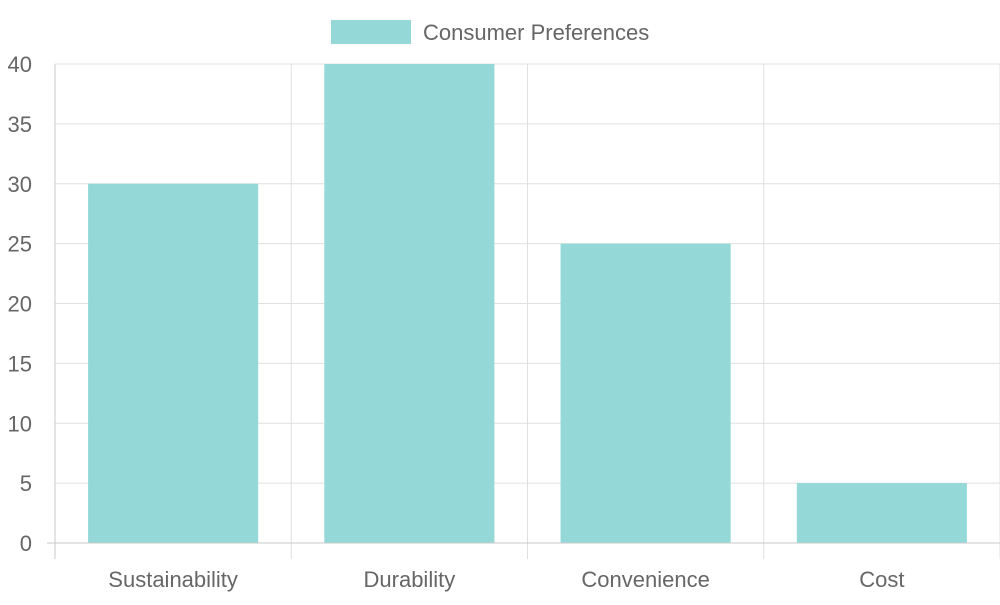 The height and width of the screenshot is (605, 1000). I want to click on y-axis-ticks: 0 5 10 15 20 25 30 35 40, so click(20, 304).